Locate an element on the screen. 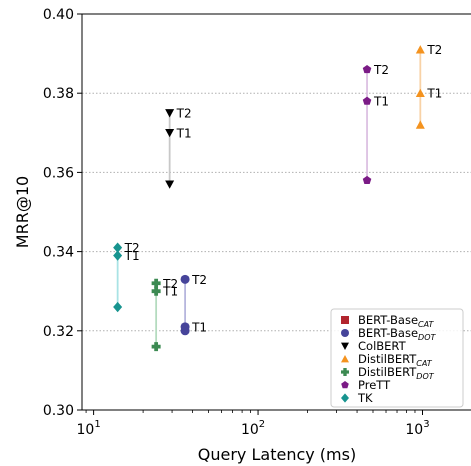 This screenshot has height=466, width=471. legend-label: DistilBERTCAT is located at coordinates (395, 360).